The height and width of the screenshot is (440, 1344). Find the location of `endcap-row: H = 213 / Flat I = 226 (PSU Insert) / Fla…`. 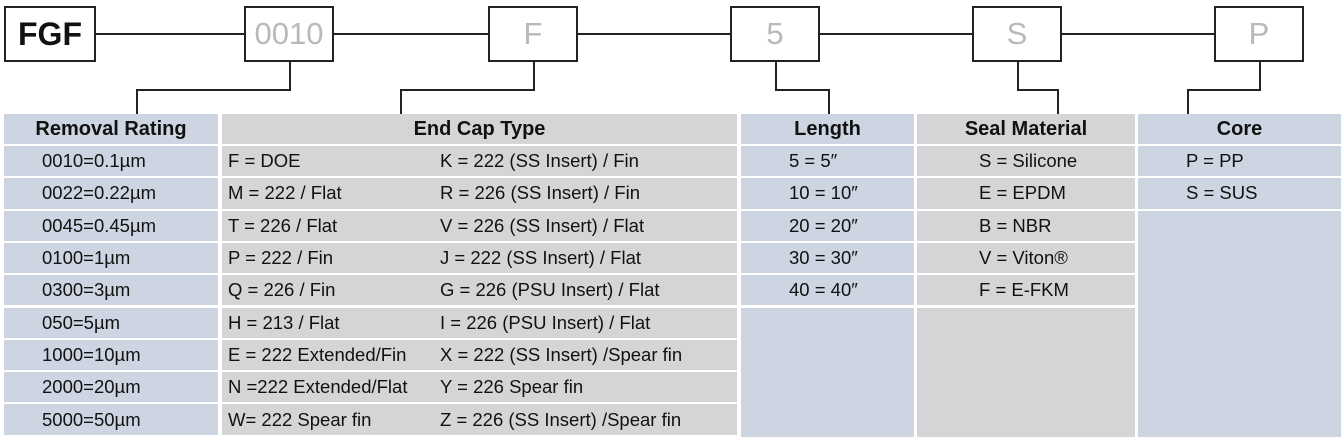

endcap-row: H = 213 / Flat I = 226 (PSU Insert) / Fla… is located at coordinates (479, 322).